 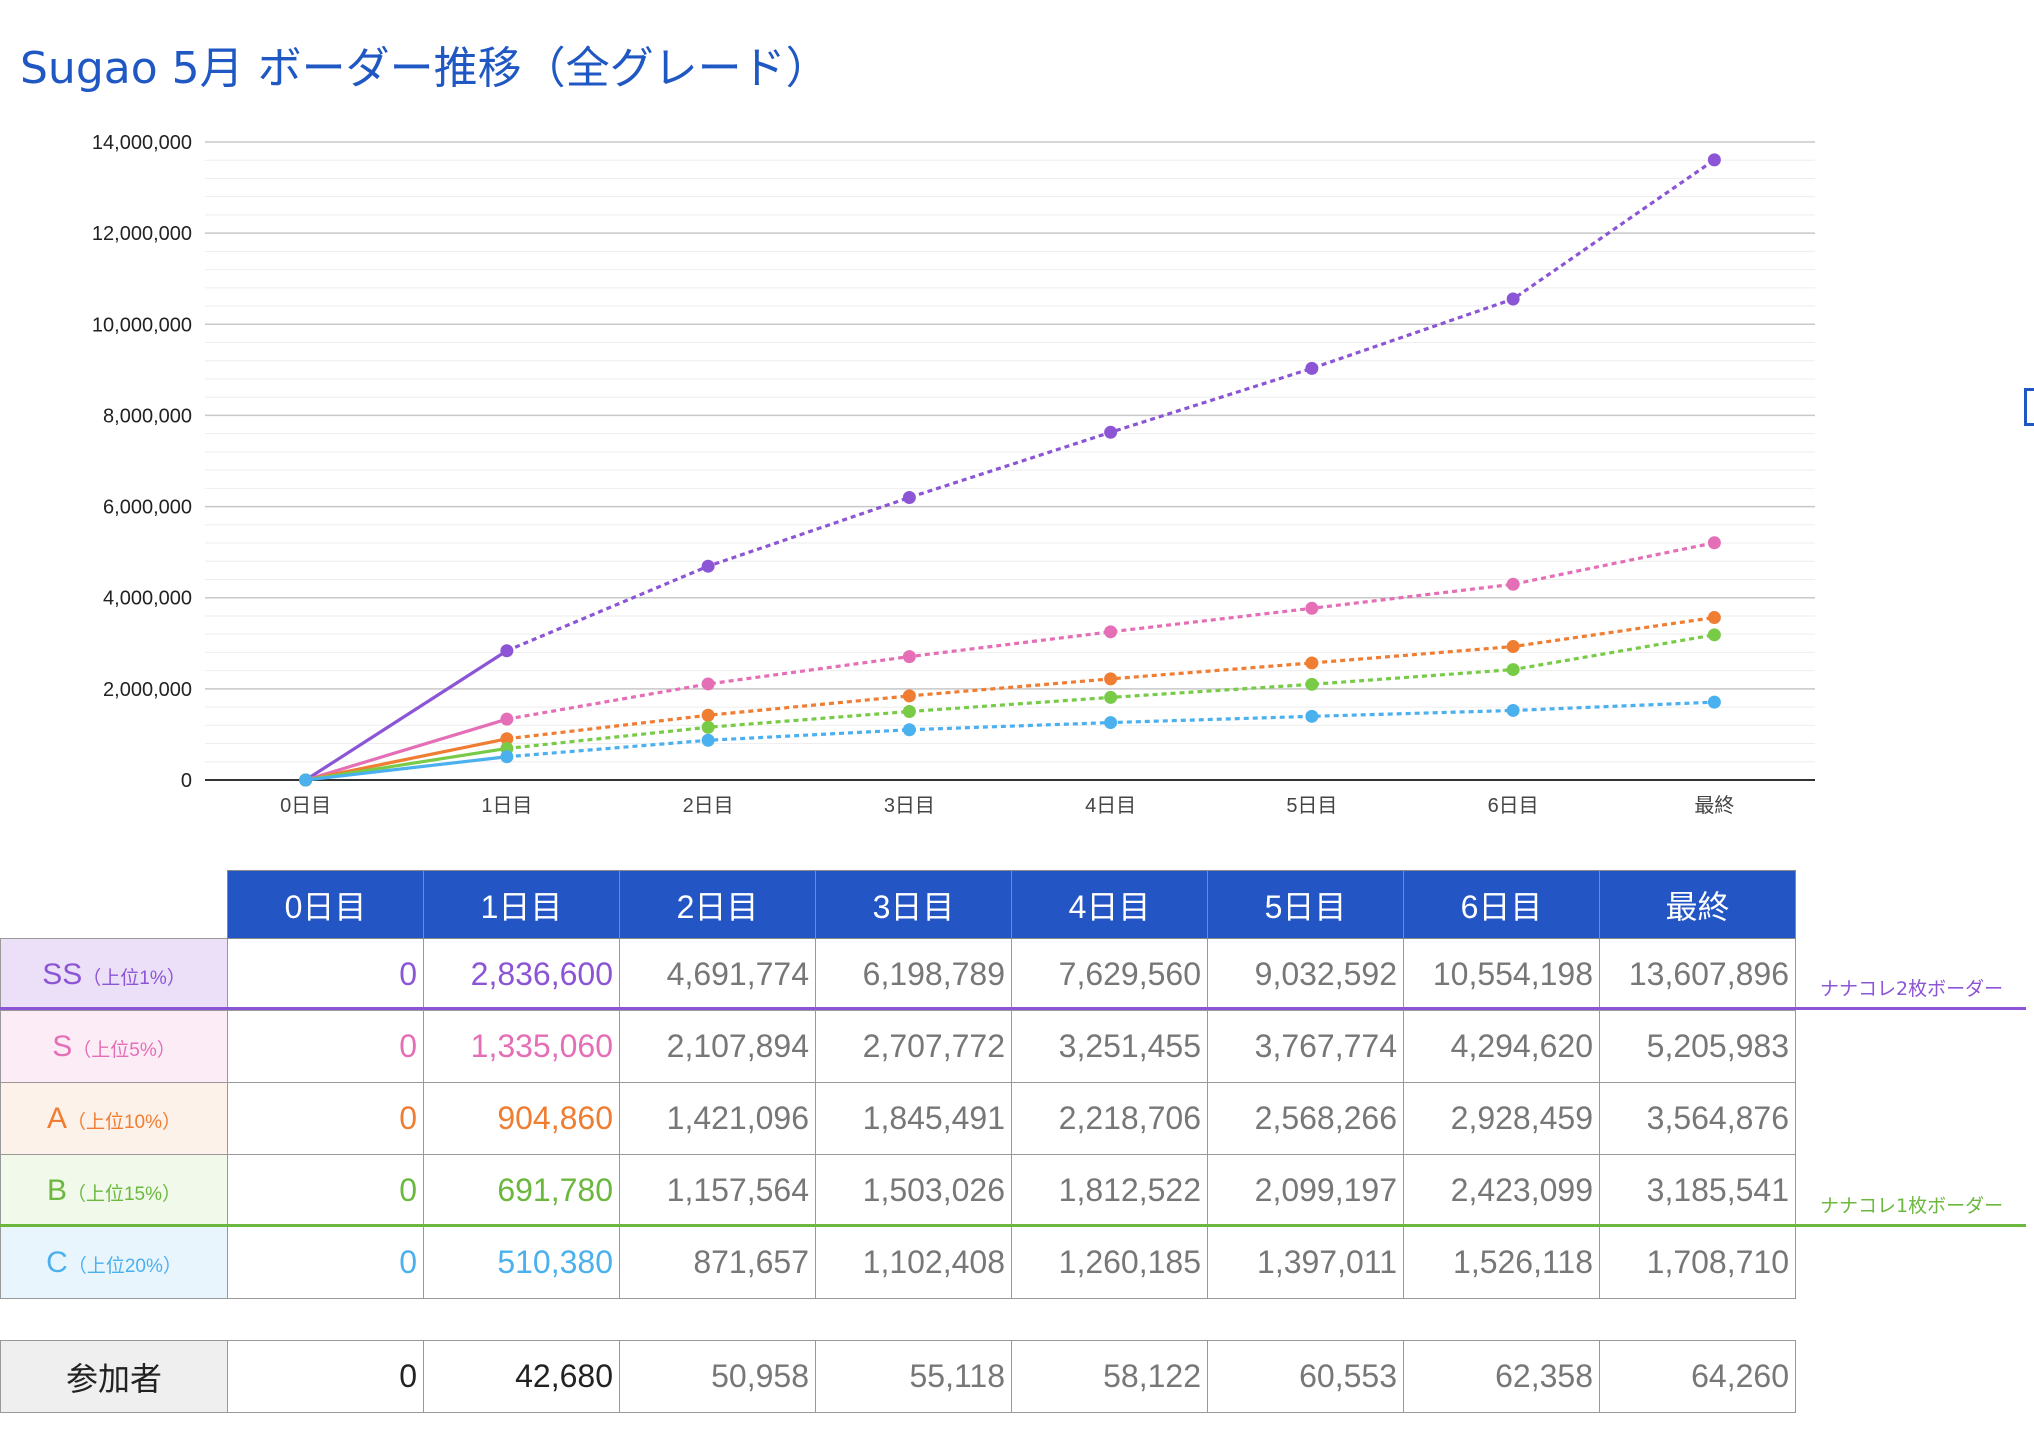 I want to click on value-cell: 2,099,197, so click(x=1305, y=1190).